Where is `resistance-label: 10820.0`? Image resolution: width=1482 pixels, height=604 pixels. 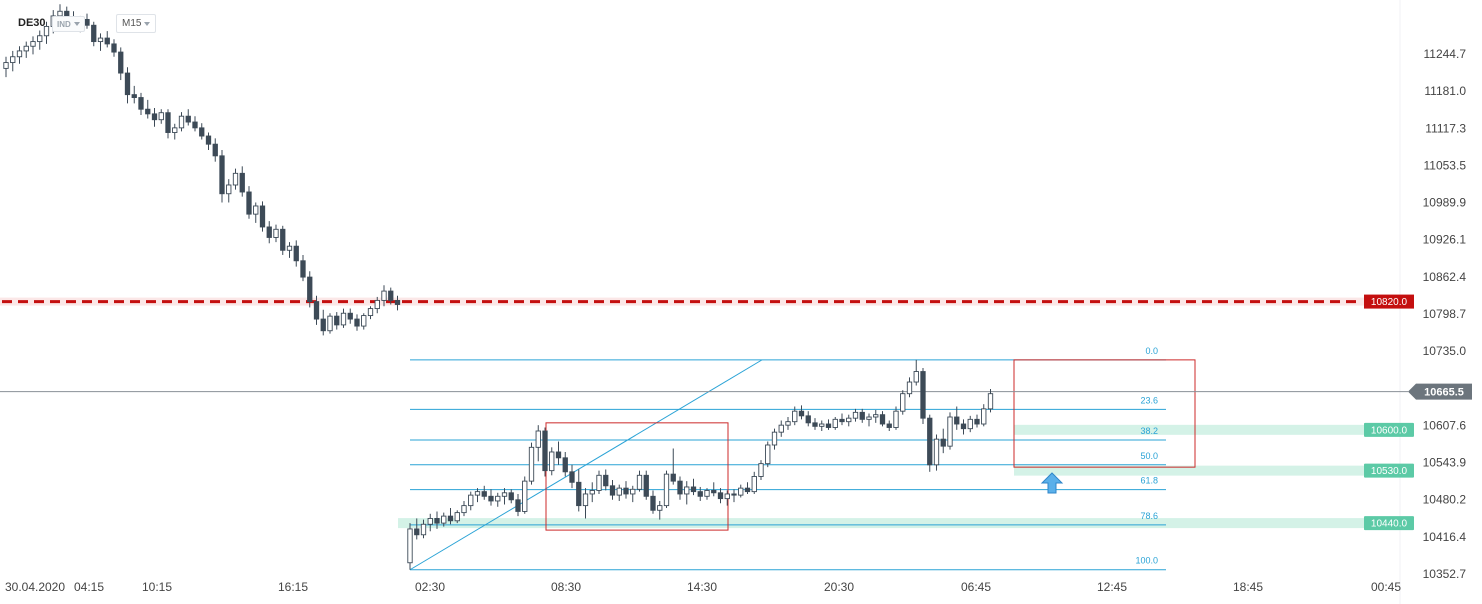 resistance-label: 10820.0 is located at coordinates (1389, 302).